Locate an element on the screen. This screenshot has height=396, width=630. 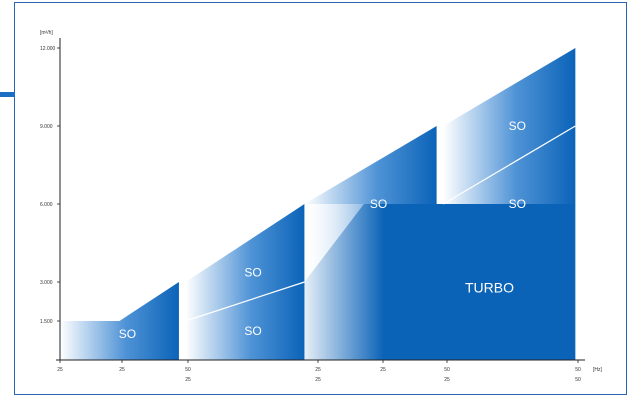
x-tick-label-row2-1: 25 is located at coordinates (318, 380).